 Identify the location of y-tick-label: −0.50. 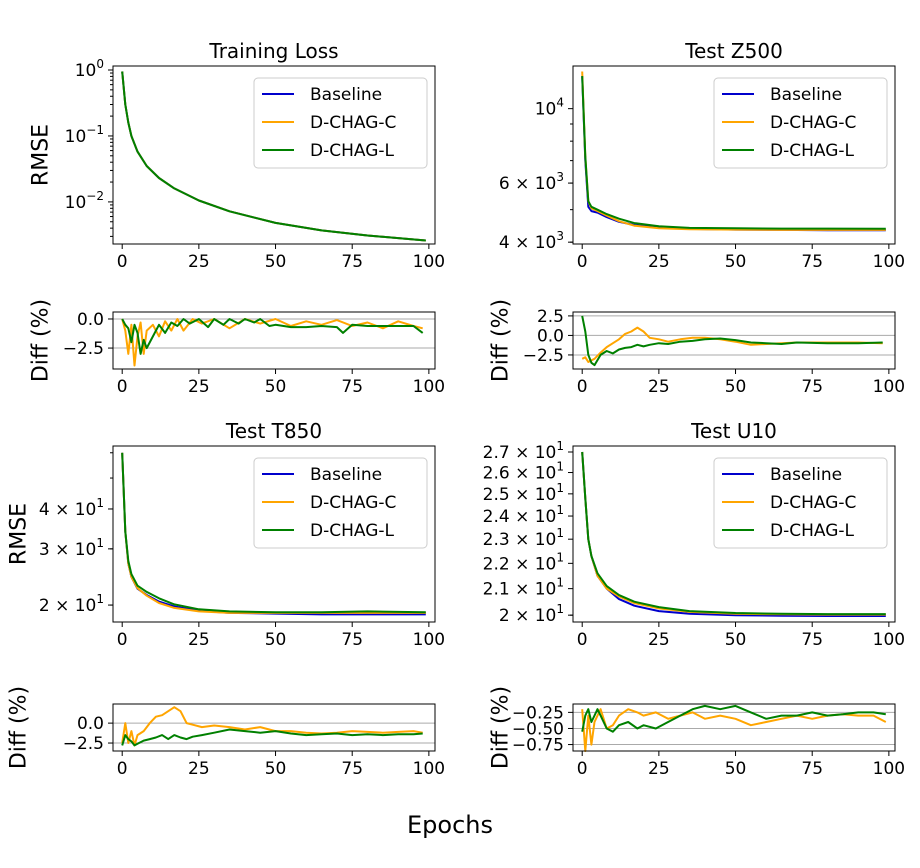
(538, 729).